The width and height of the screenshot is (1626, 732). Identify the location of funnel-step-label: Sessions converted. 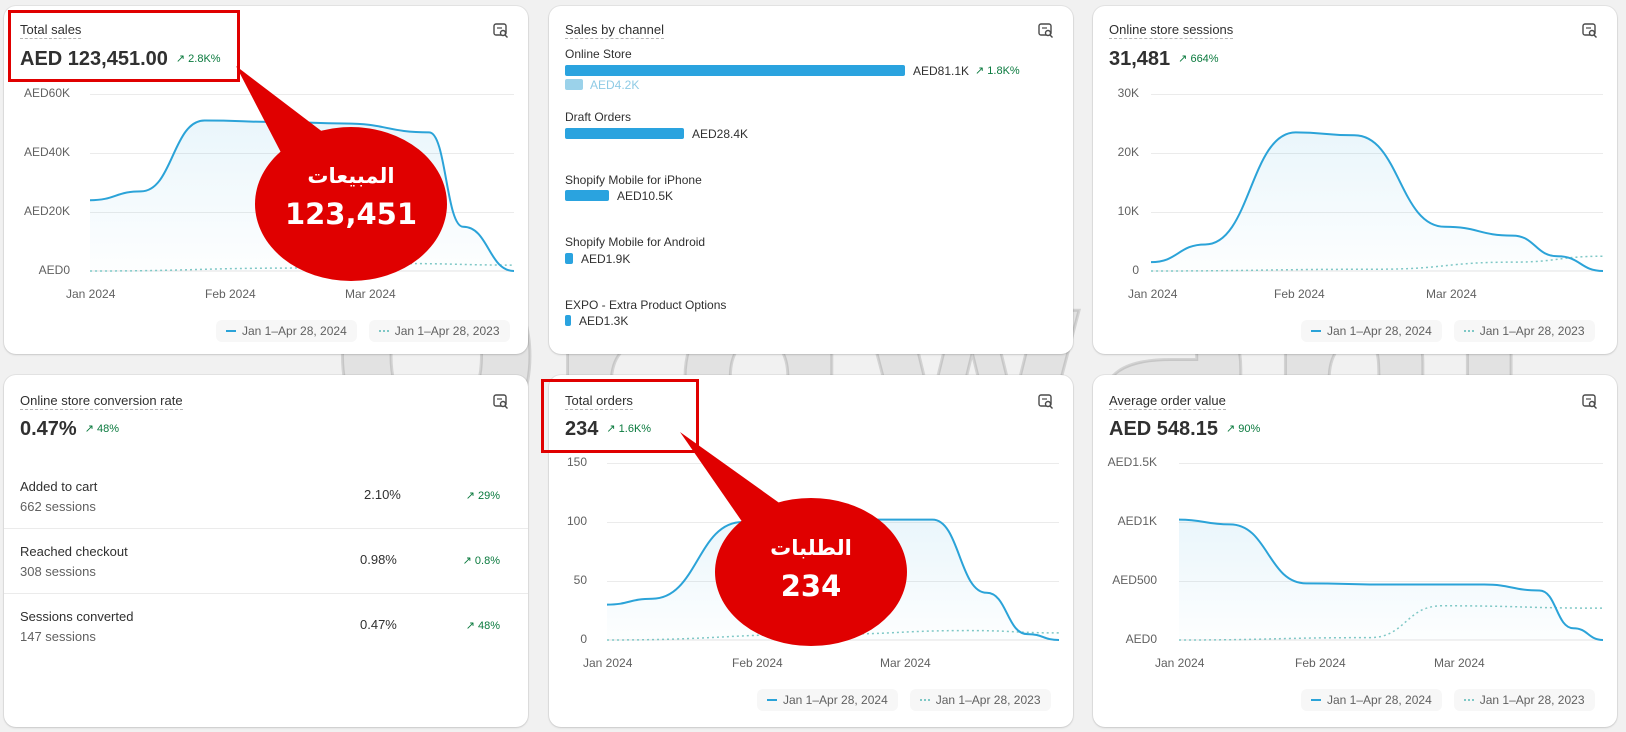
(77, 616).